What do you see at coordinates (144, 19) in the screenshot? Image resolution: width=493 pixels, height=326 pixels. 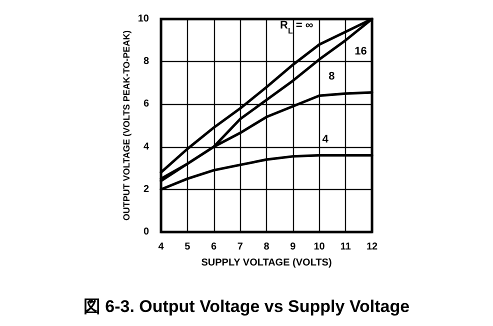 I see `y-tick-label: 10` at bounding box center [144, 19].